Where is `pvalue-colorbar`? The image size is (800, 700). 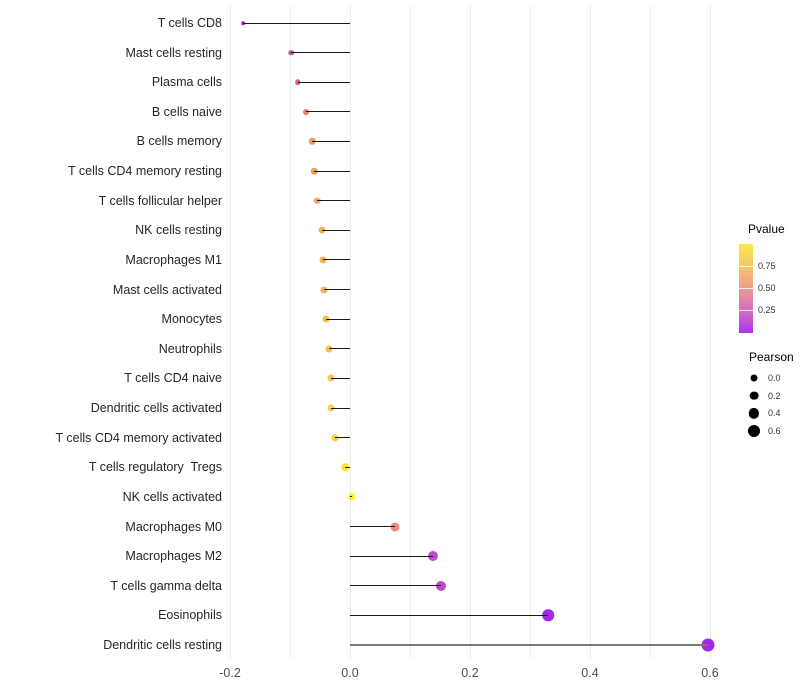 pvalue-colorbar is located at coordinates (746, 288).